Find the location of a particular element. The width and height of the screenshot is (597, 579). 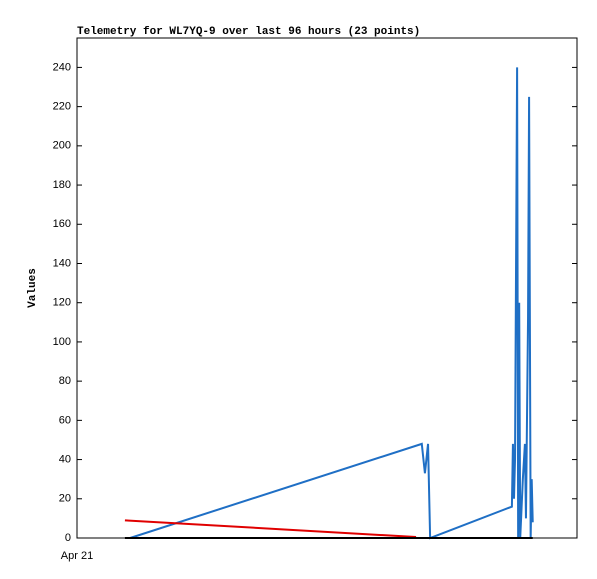

y-tick-label: 220 is located at coordinates (62, 107).